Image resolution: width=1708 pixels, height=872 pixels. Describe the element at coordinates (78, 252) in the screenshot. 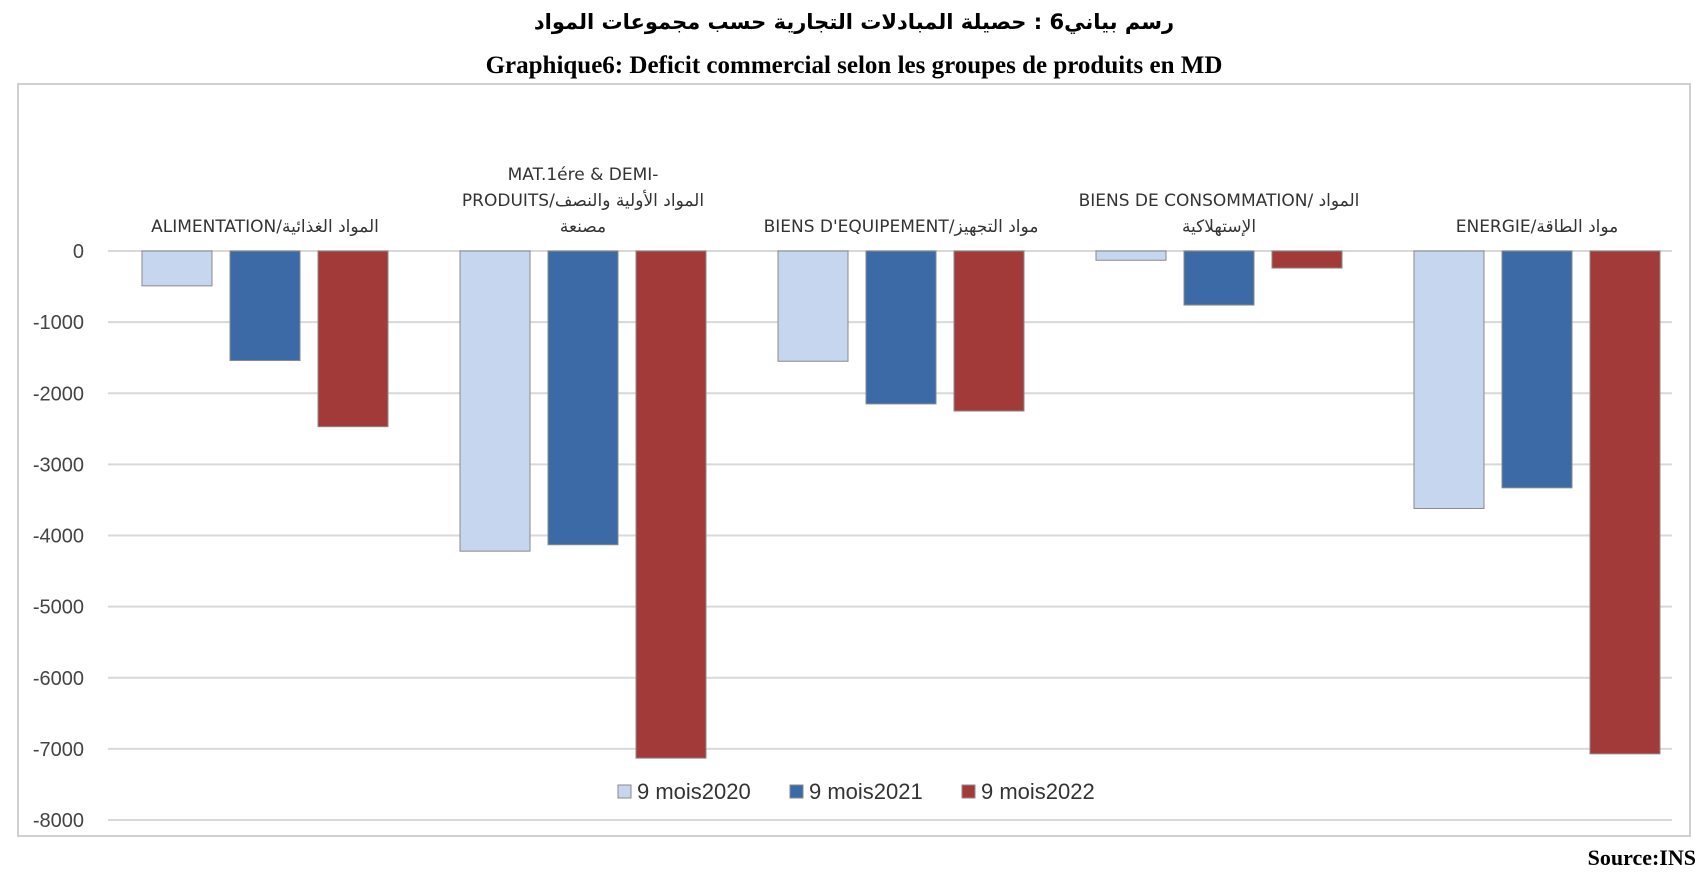

I see `y-tick-label: 0` at that location.